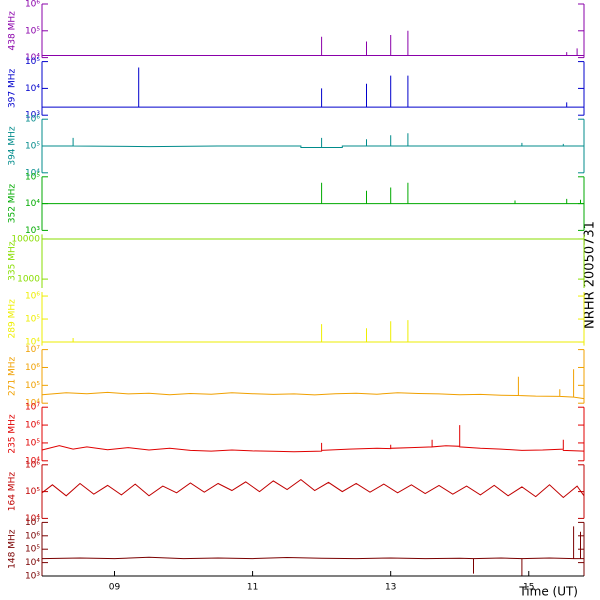 The width and height of the screenshot is (600, 600). Describe the element at coordinates (528, 588) in the screenshot. I see `x-tick-label: 15` at that location.